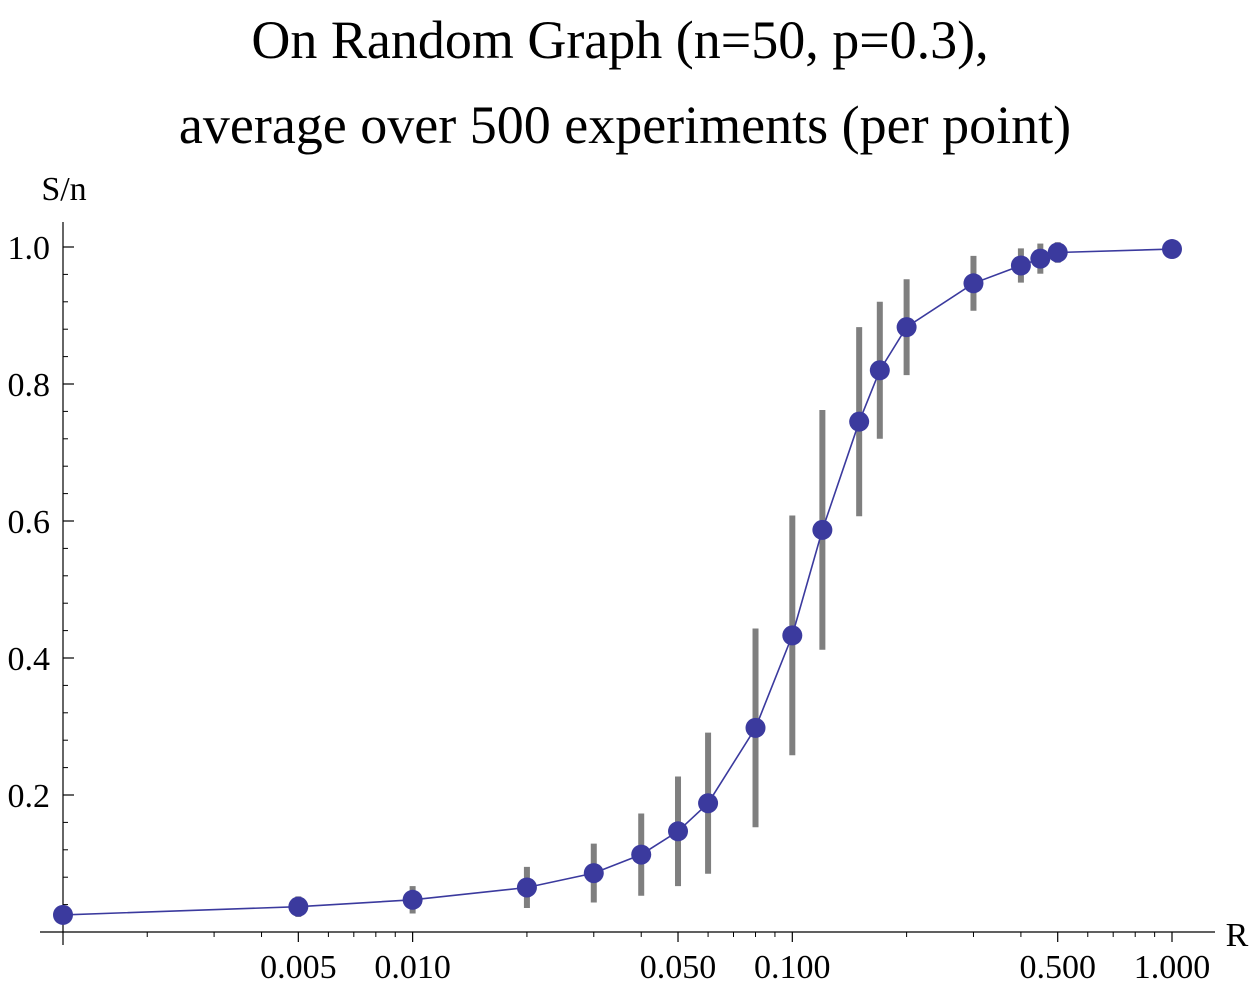  I want to click on y-axis-label: S/n, so click(63, 189).